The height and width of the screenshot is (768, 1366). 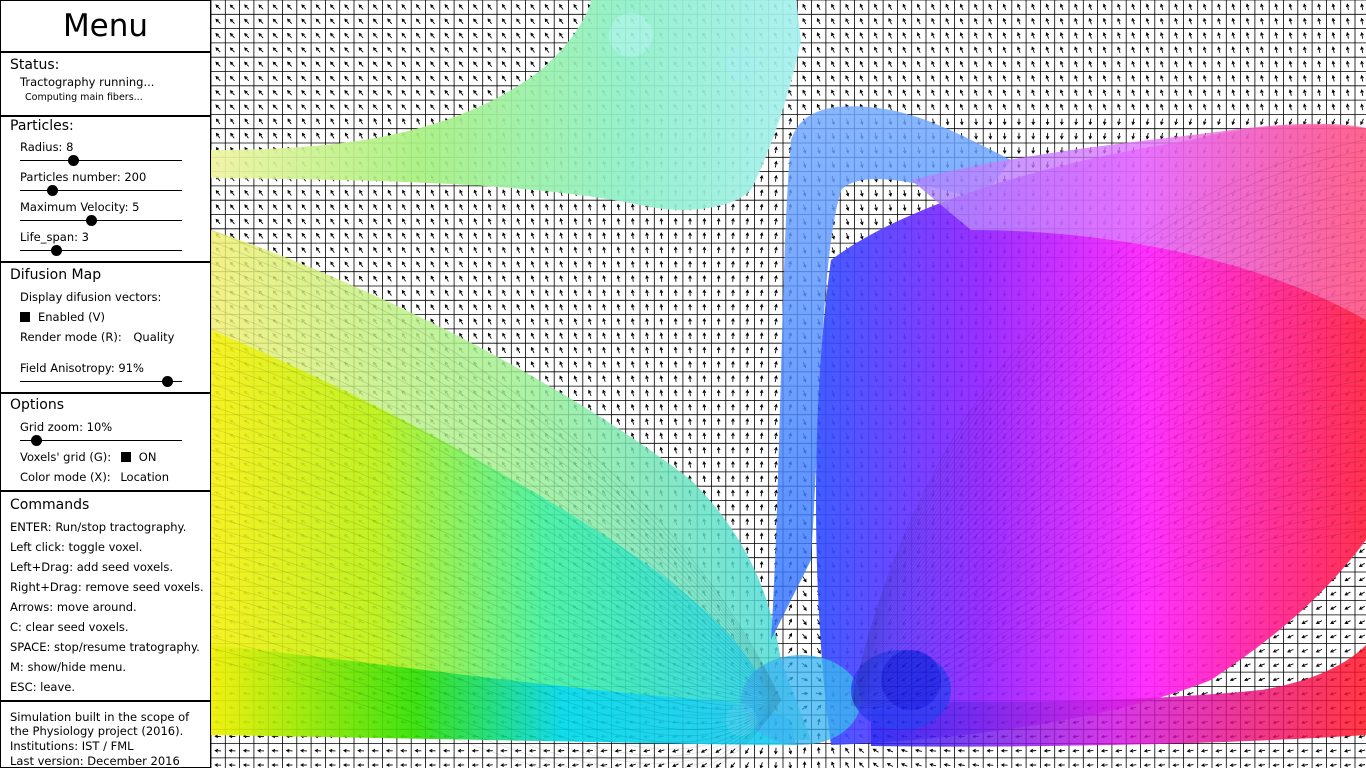 I want to click on enabled-toggle: Enabled (V), so click(x=62, y=317).